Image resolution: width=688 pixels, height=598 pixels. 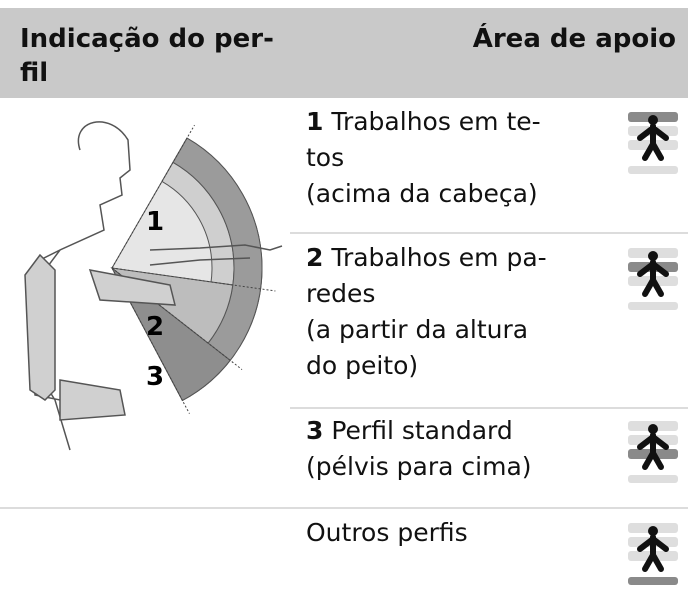 What do you see at coordinates (439, 257) in the screenshot?
I see `row-text: Trabalhos em pa-` at bounding box center [439, 257].